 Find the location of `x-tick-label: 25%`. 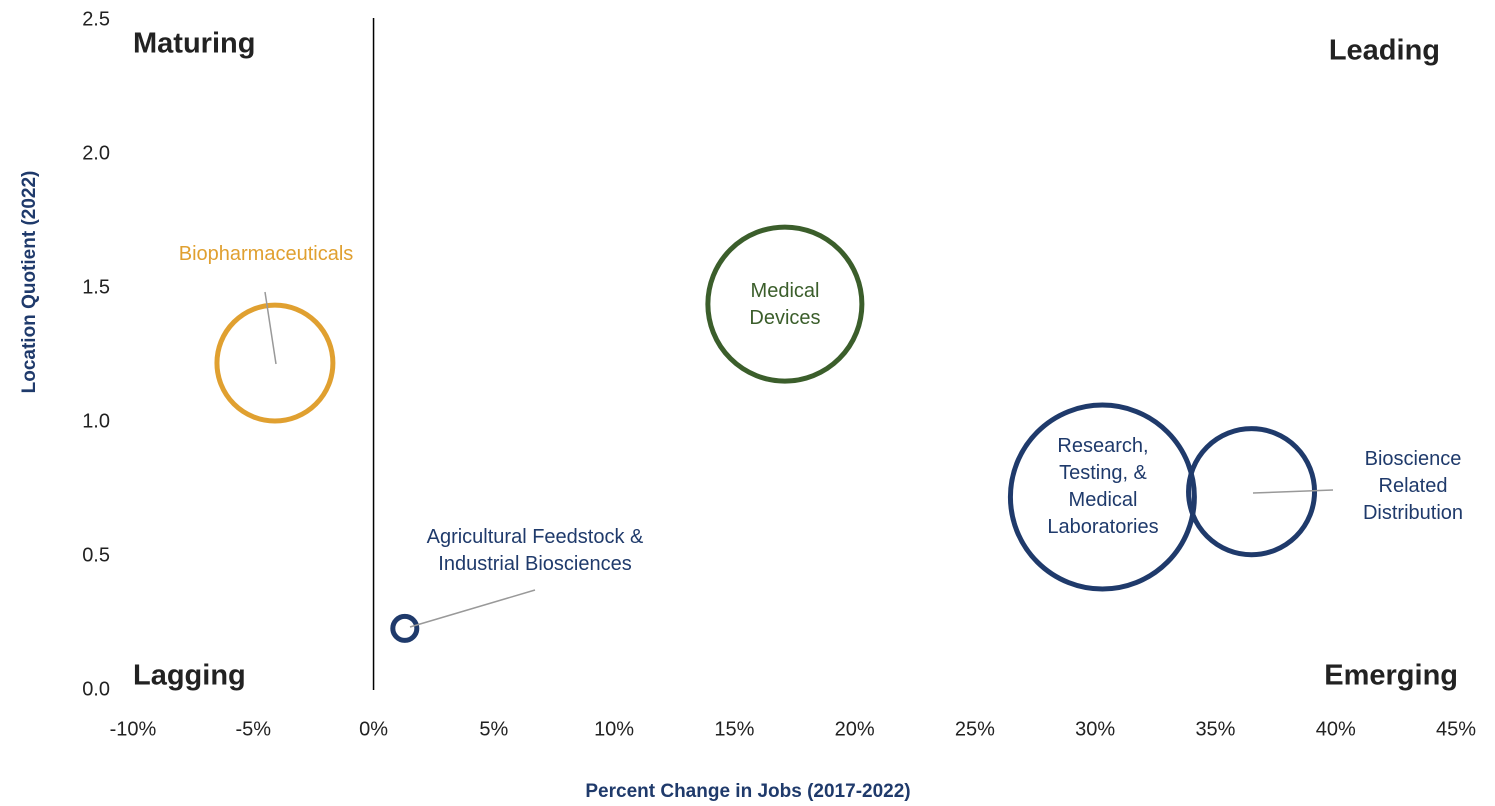

x-tick-label: 25% is located at coordinates (975, 729).